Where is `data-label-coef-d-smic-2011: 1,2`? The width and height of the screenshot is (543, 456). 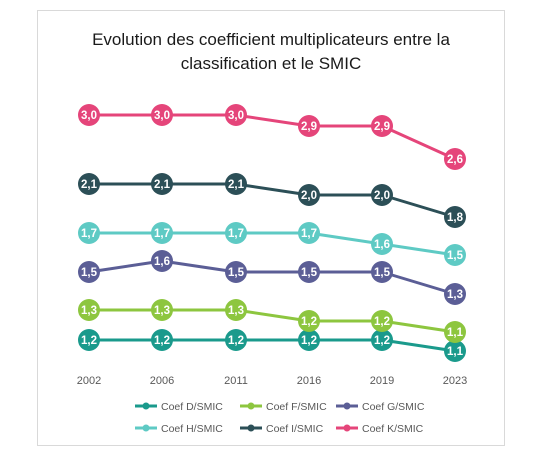
data-label-coef-d-smic-2011: 1,2 is located at coordinates (236, 341).